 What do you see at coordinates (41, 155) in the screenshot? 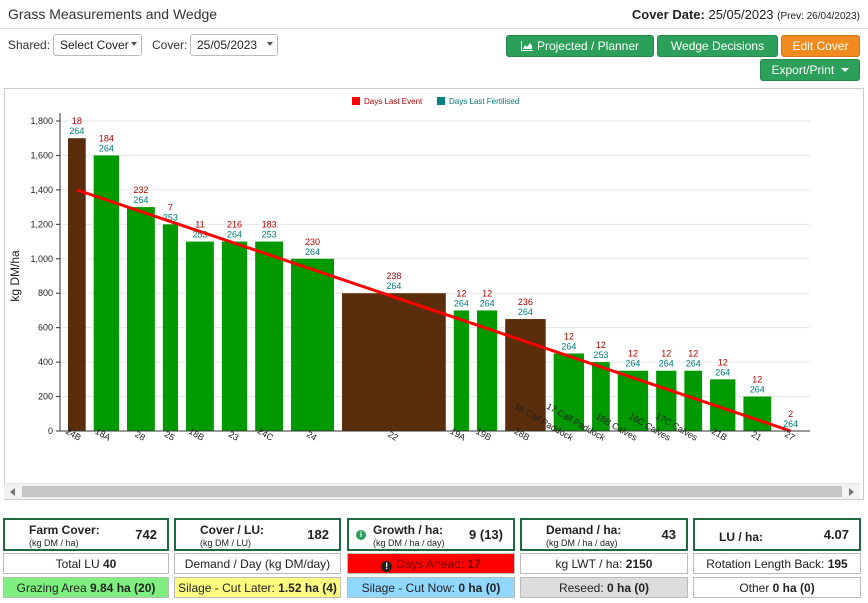
I see `y-tick-label: 1,600` at bounding box center [41, 155].